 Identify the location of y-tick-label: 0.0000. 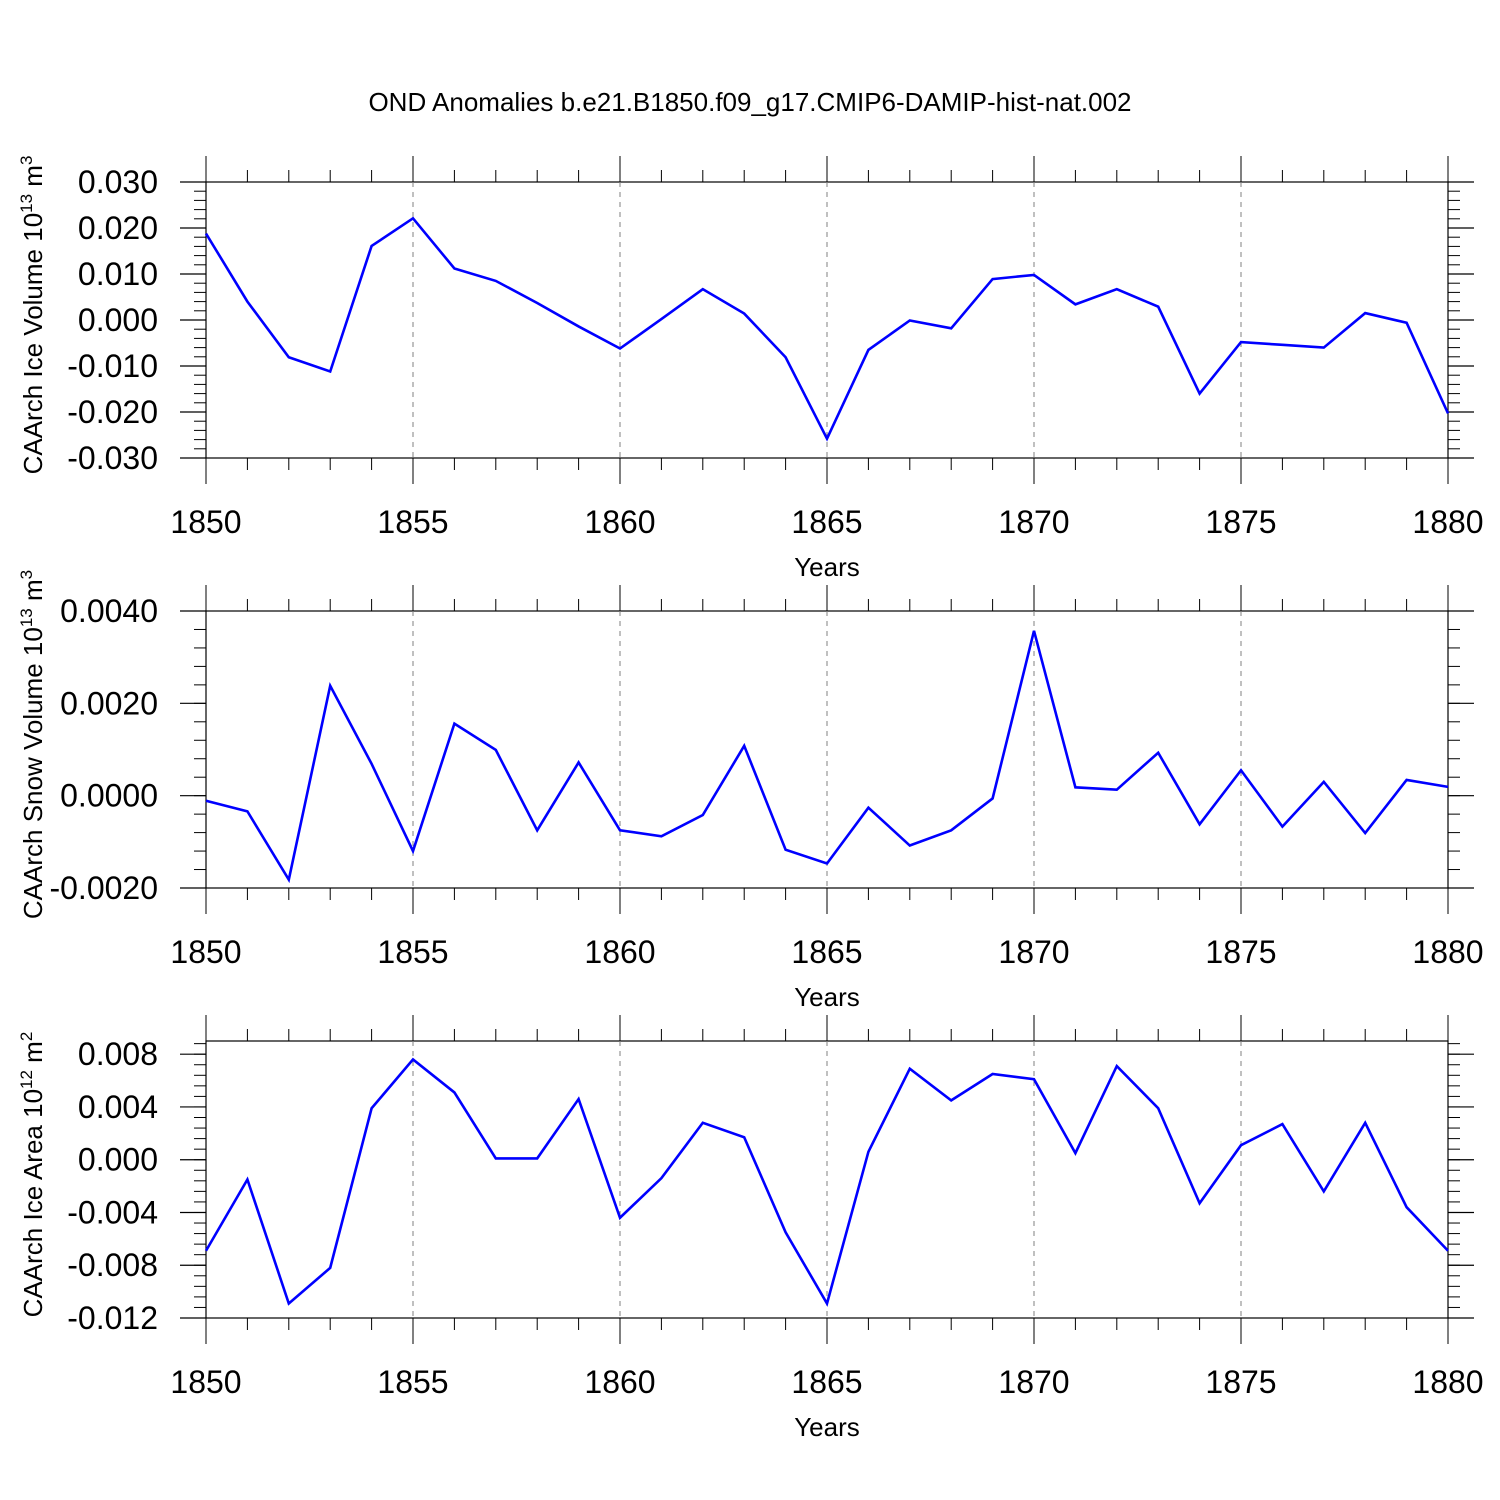
(109, 796).